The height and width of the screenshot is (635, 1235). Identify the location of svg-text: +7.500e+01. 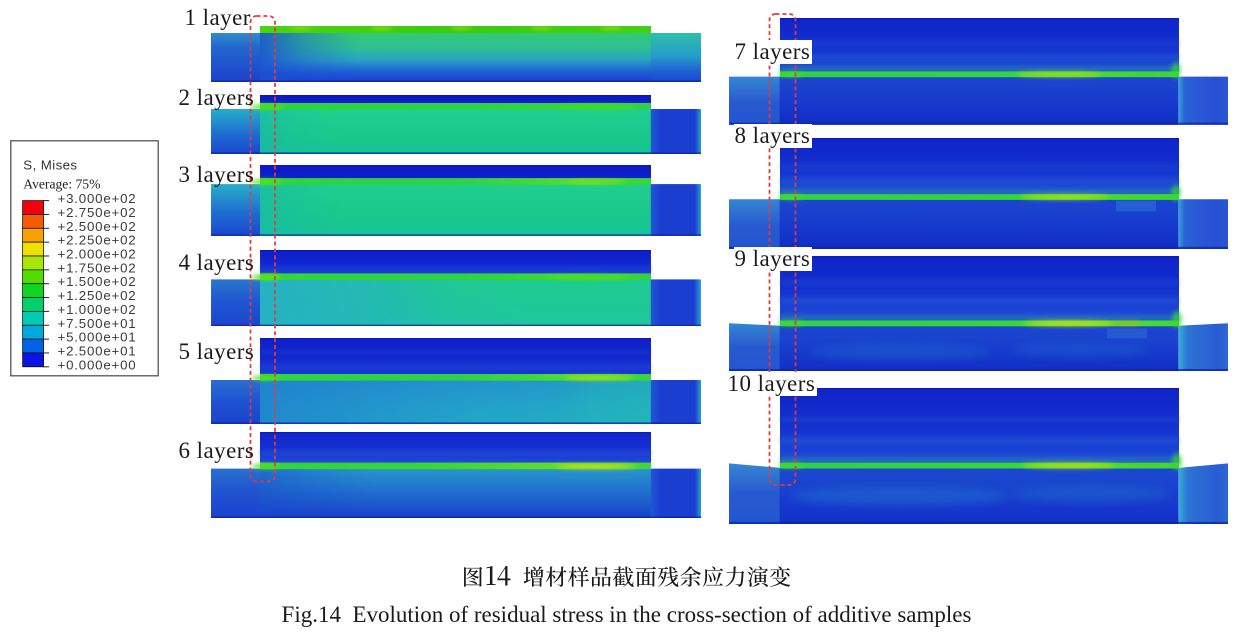
(97, 322).